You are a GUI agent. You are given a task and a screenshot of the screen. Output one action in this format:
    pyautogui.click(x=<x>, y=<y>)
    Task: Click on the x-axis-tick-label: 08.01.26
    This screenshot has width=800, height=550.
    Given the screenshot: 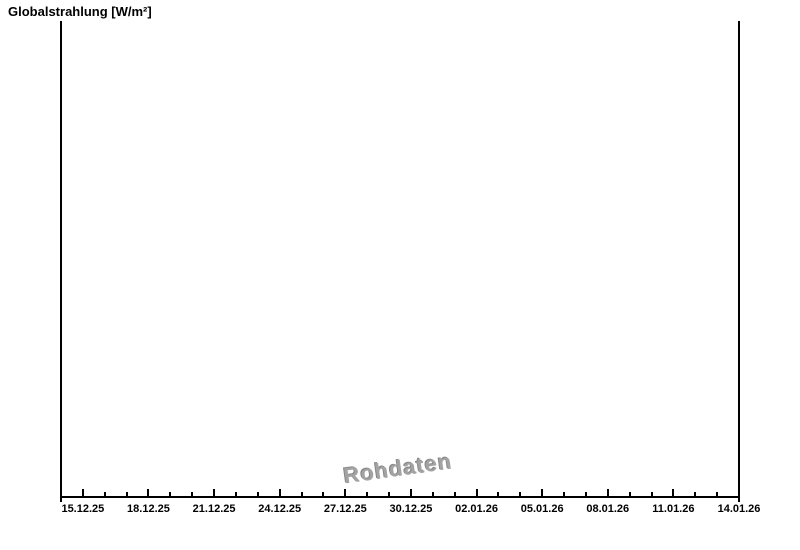 What is the action you would take?
    pyautogui.click(x=608, y=509)
    